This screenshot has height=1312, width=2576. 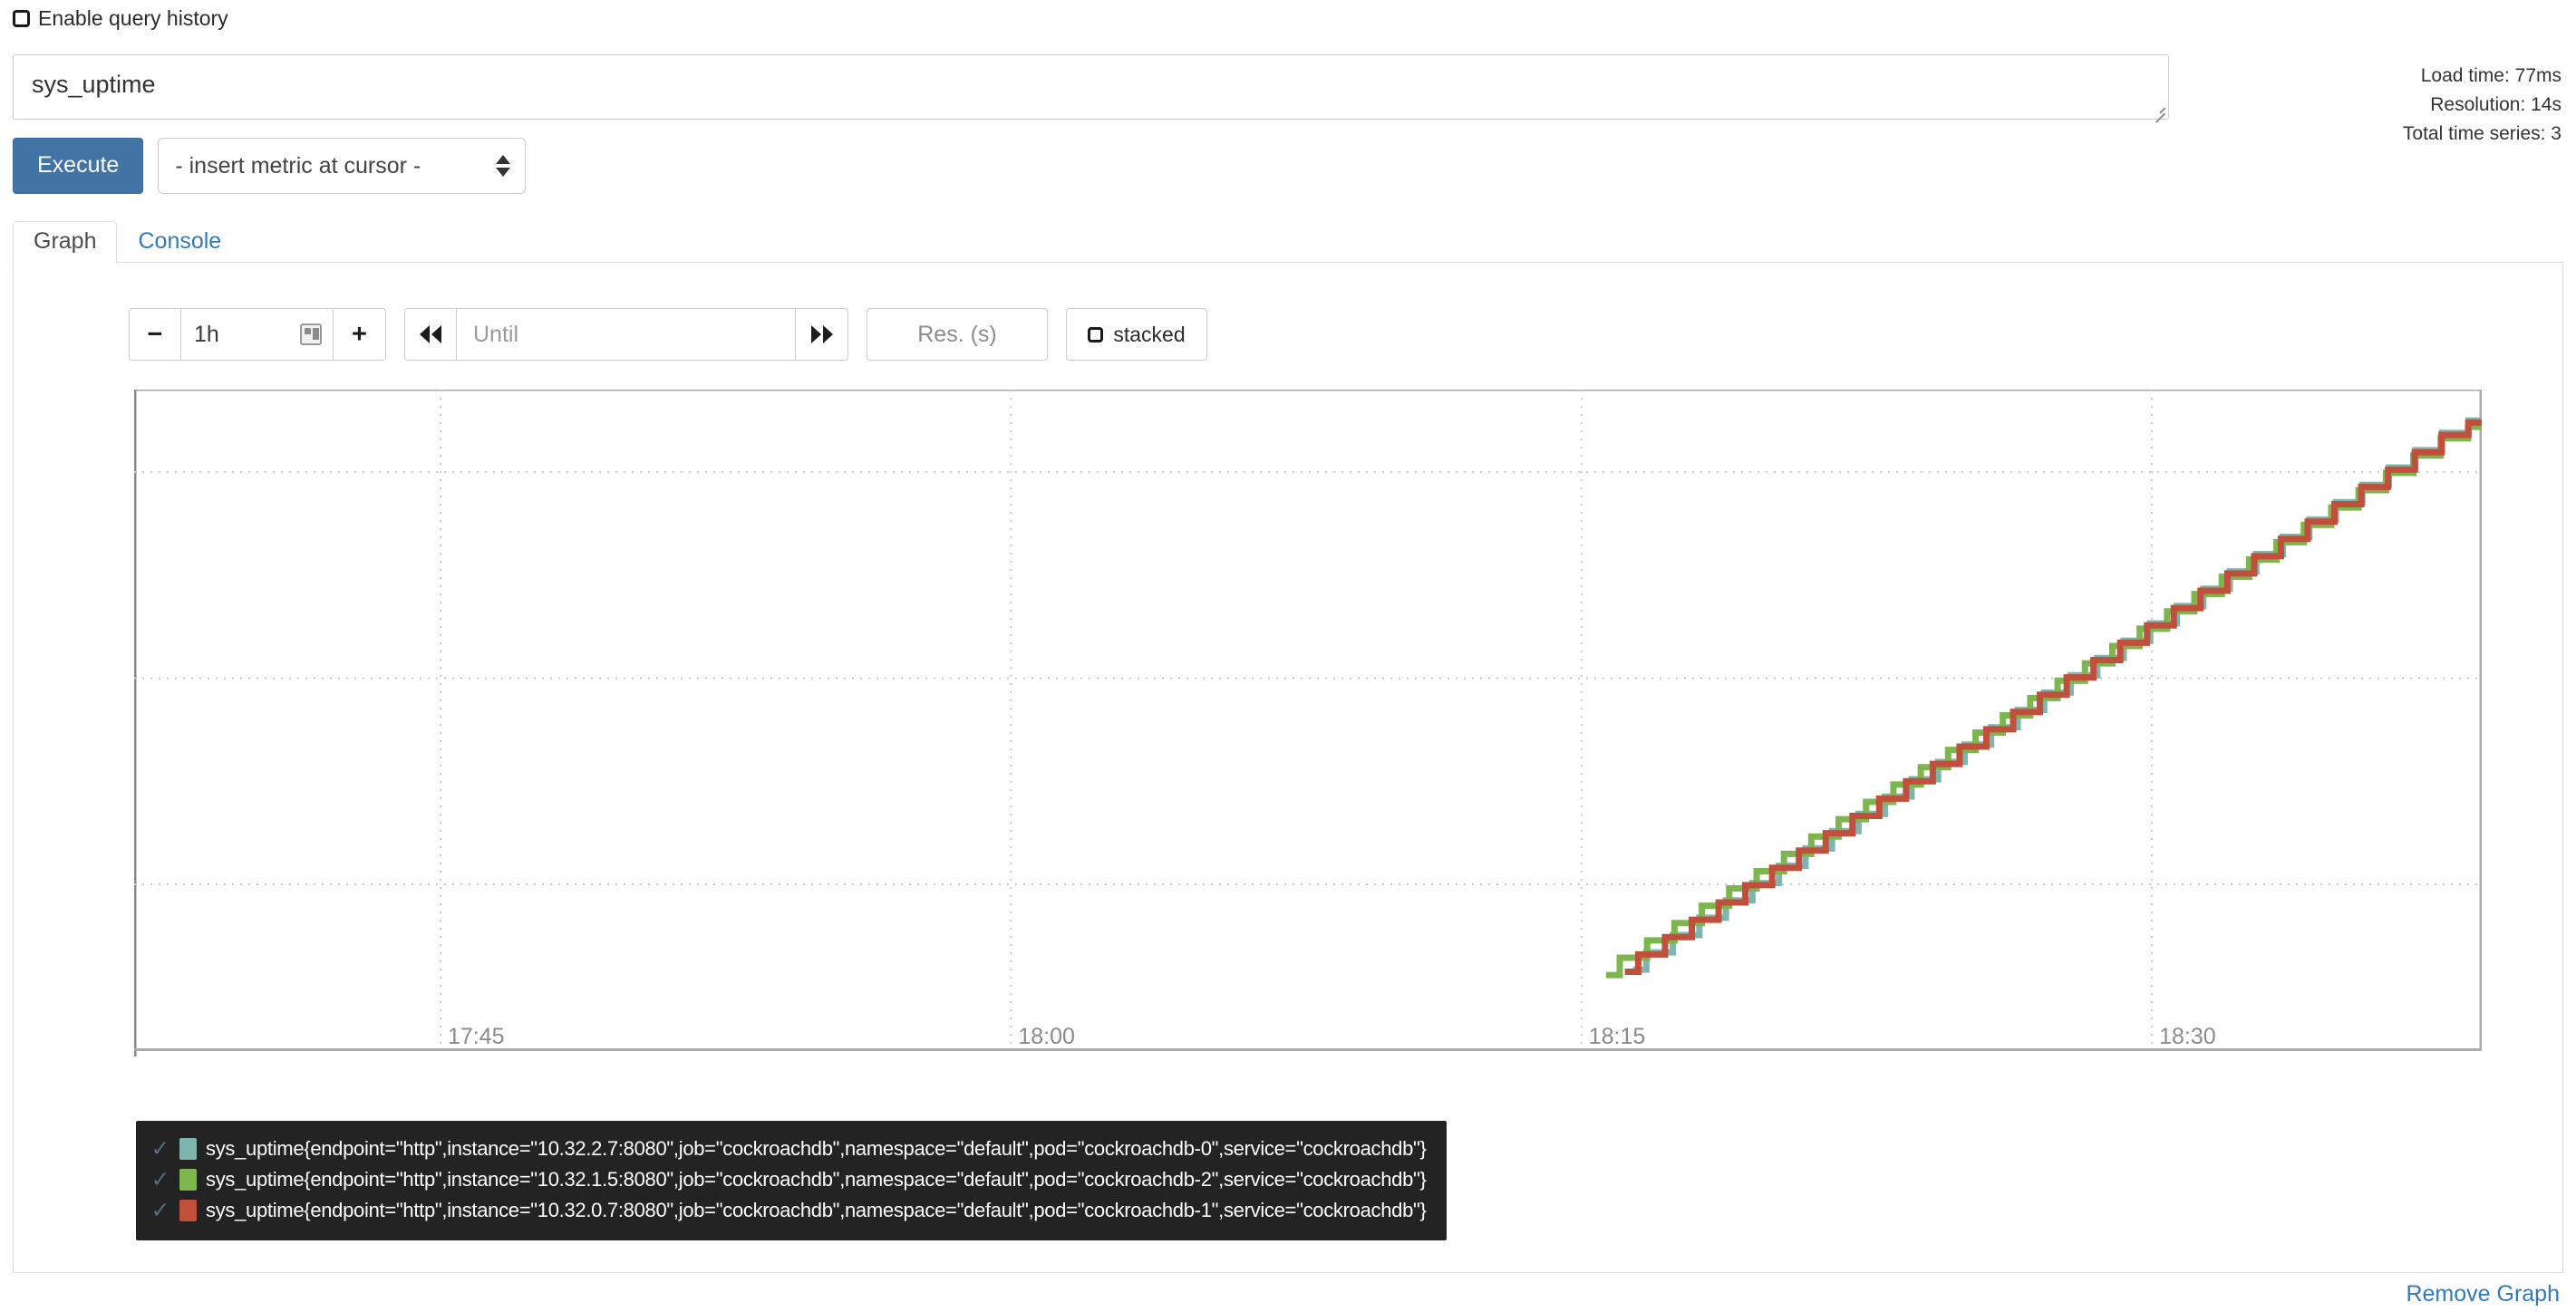 I want to click on until-placeholder: Until, so click(x=496, y=334).